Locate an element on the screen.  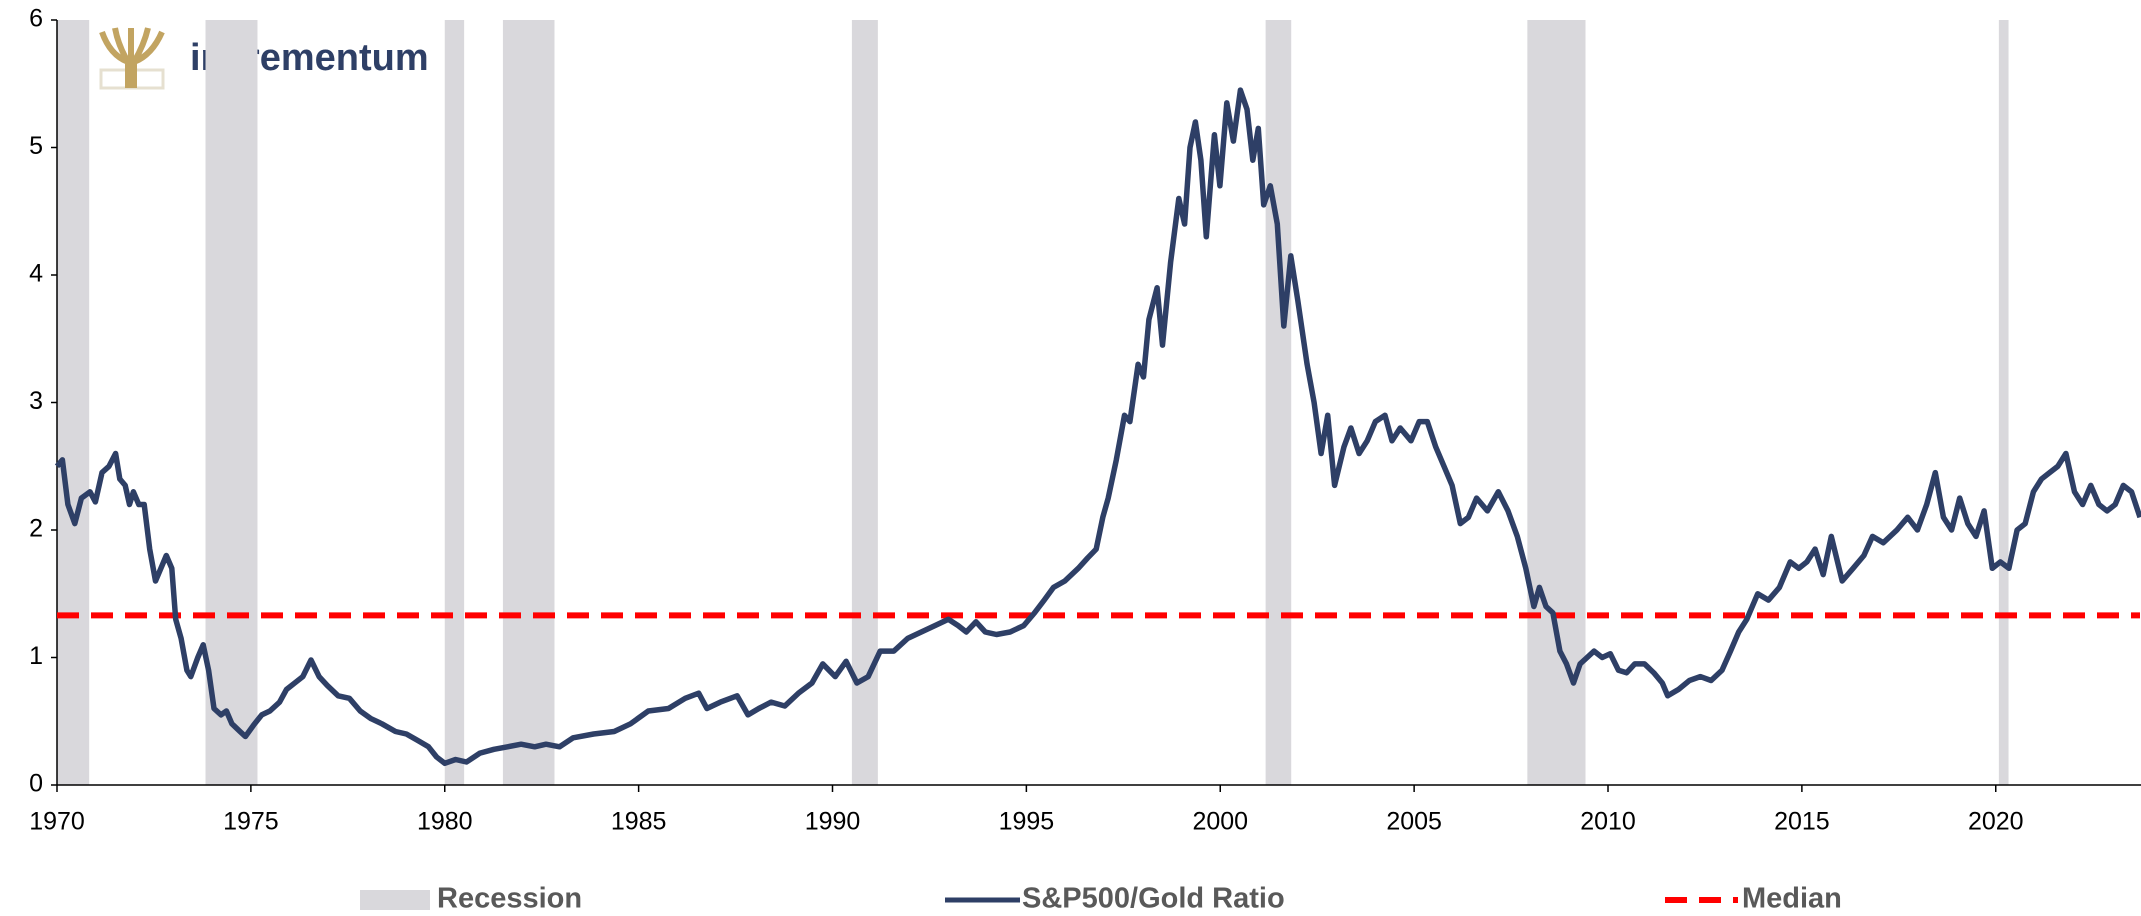
legend-label: Median is located at coordinates (1792, 899).